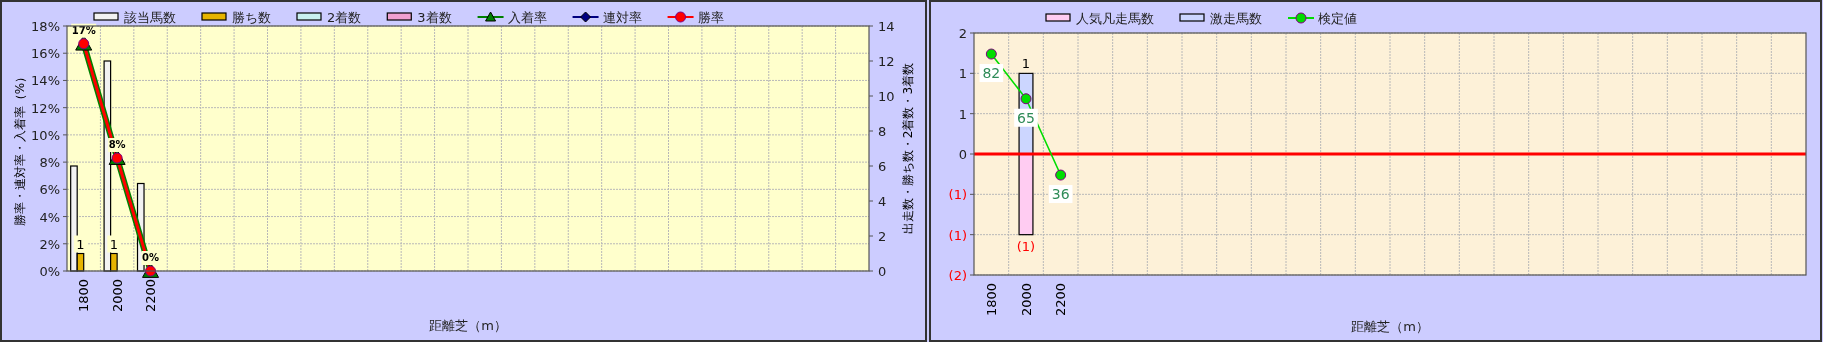 Image resolution: width=1823 pixels, height=342 pixels. I want to click on y-tick-label: 2%, so click(49, 244).